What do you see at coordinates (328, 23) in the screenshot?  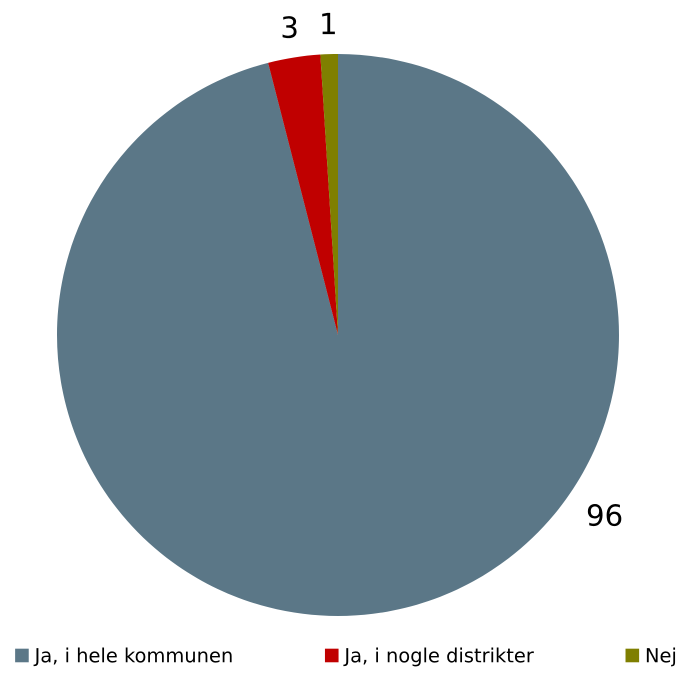 I see `data-label: 1` at bounding box center [328, 23].